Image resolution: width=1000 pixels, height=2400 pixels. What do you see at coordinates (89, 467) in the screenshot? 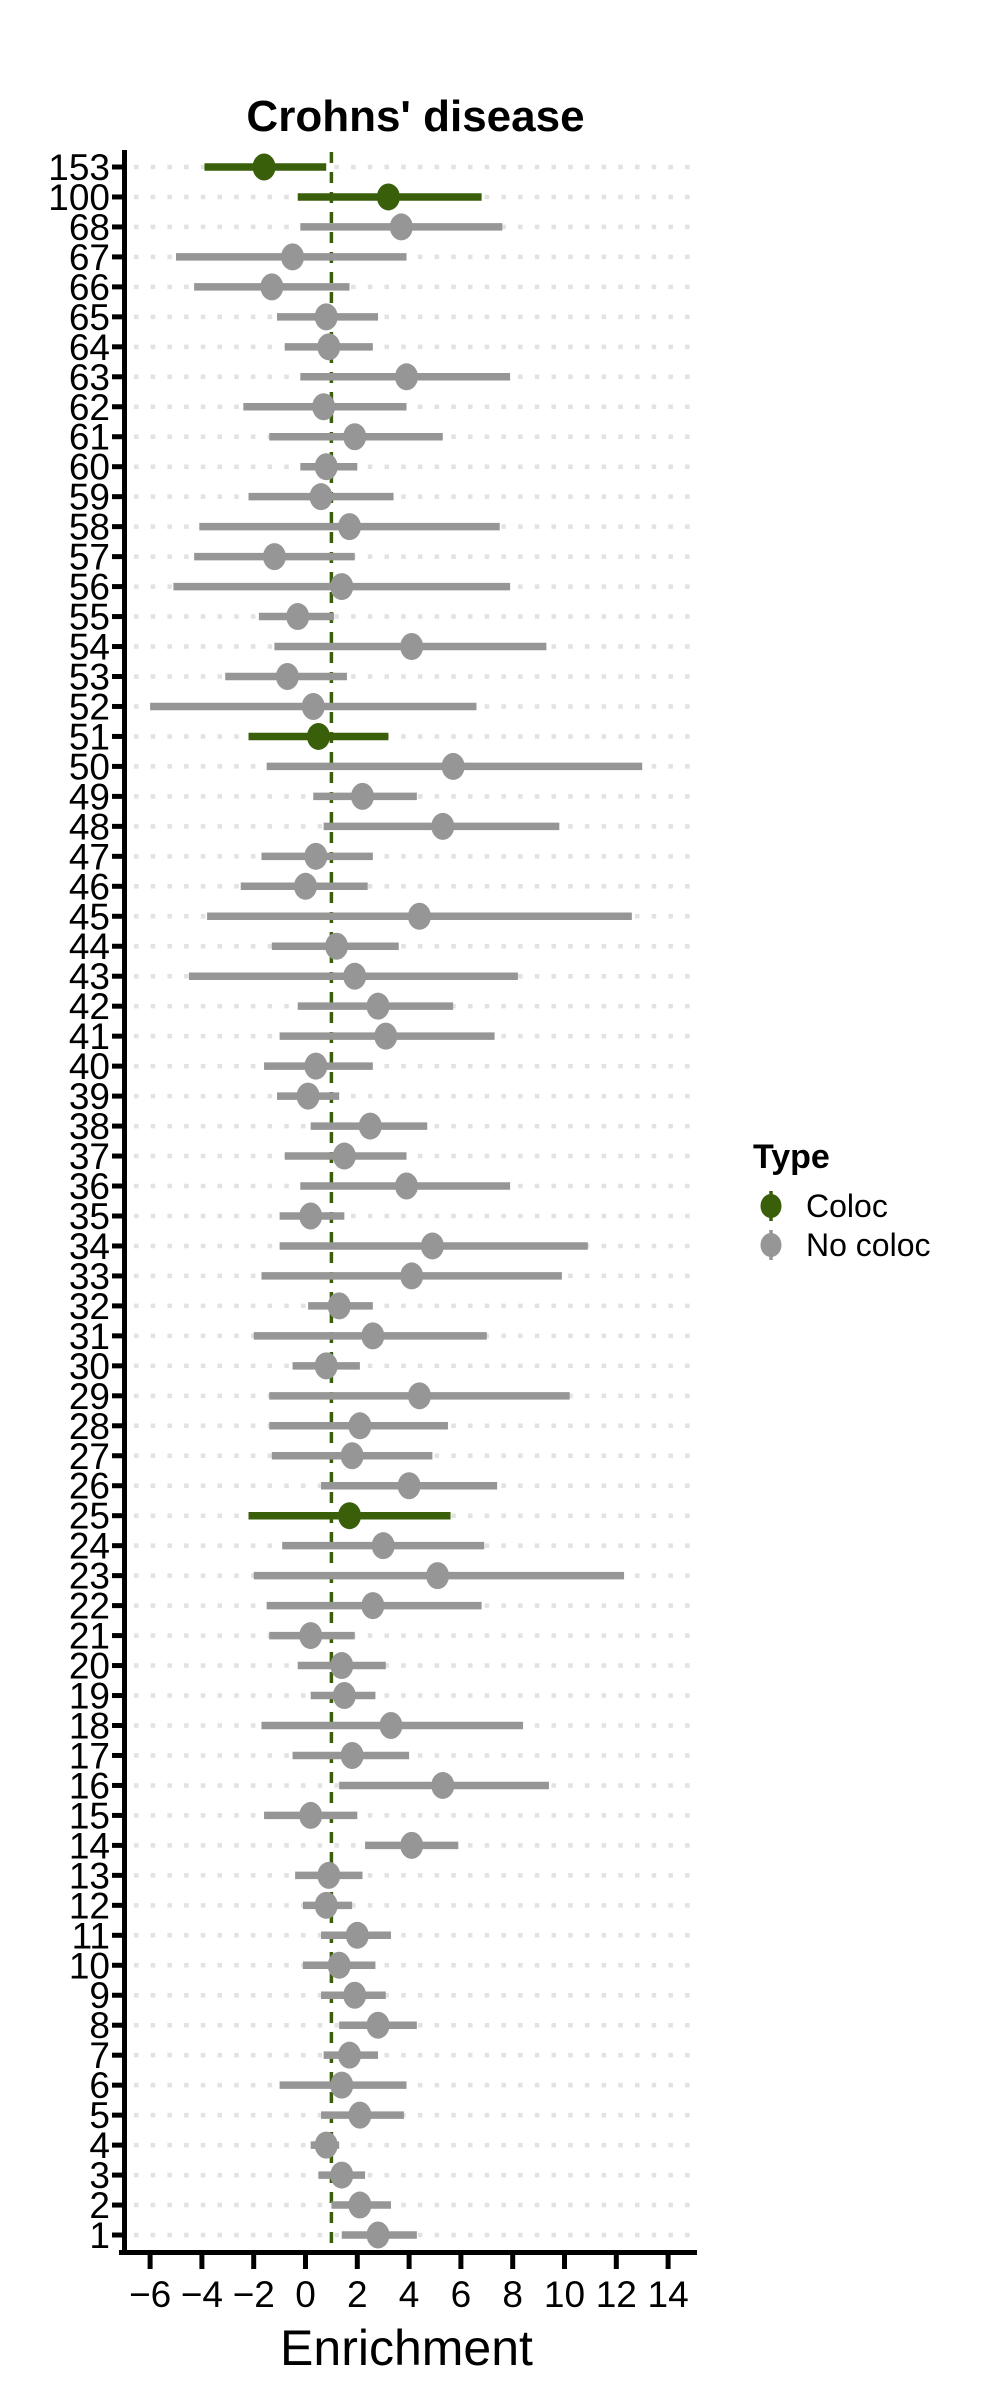
I see `y-axis-tick-label: 60` at bounding box center [89, 467].